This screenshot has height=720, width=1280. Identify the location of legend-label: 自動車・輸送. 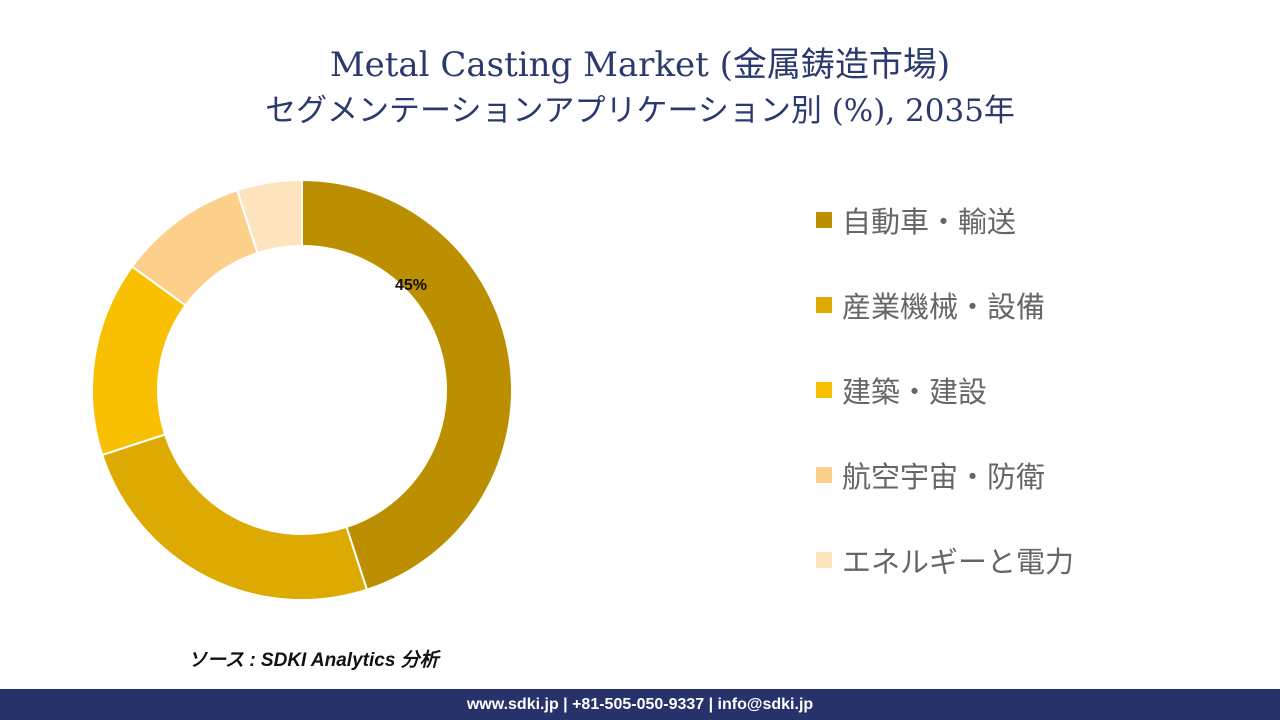
(929, 222).